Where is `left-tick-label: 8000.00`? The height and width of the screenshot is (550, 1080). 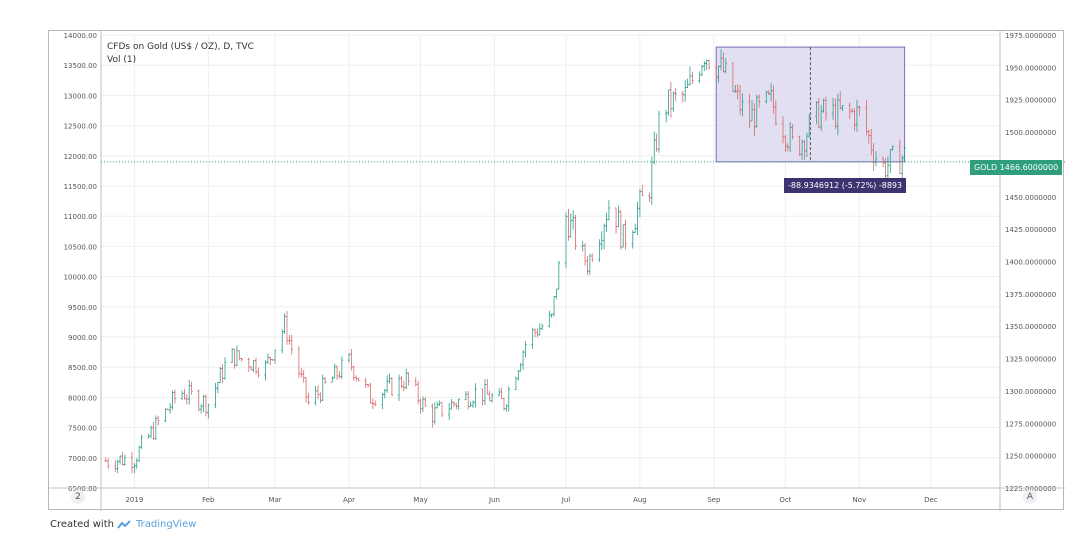
left-tick-label: 8000.00 is located at coordinates (82, 398).